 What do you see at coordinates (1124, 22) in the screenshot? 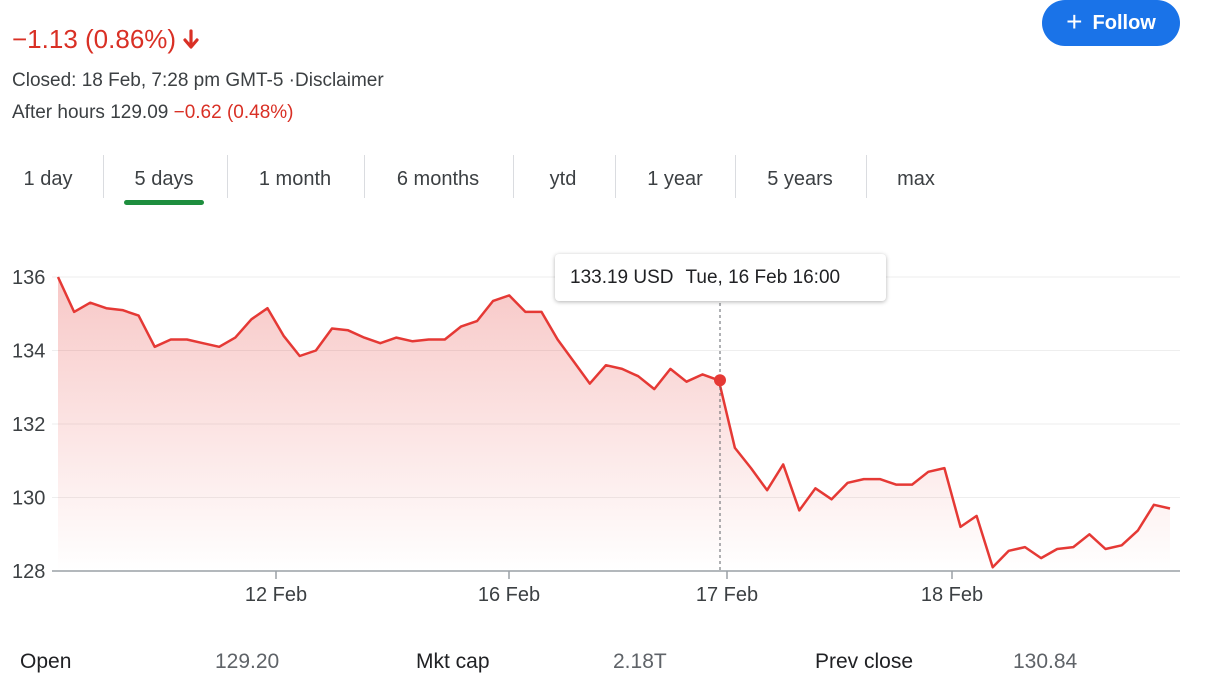
I see `follow-button-label: Follow` at bounding box center [1124, 22].